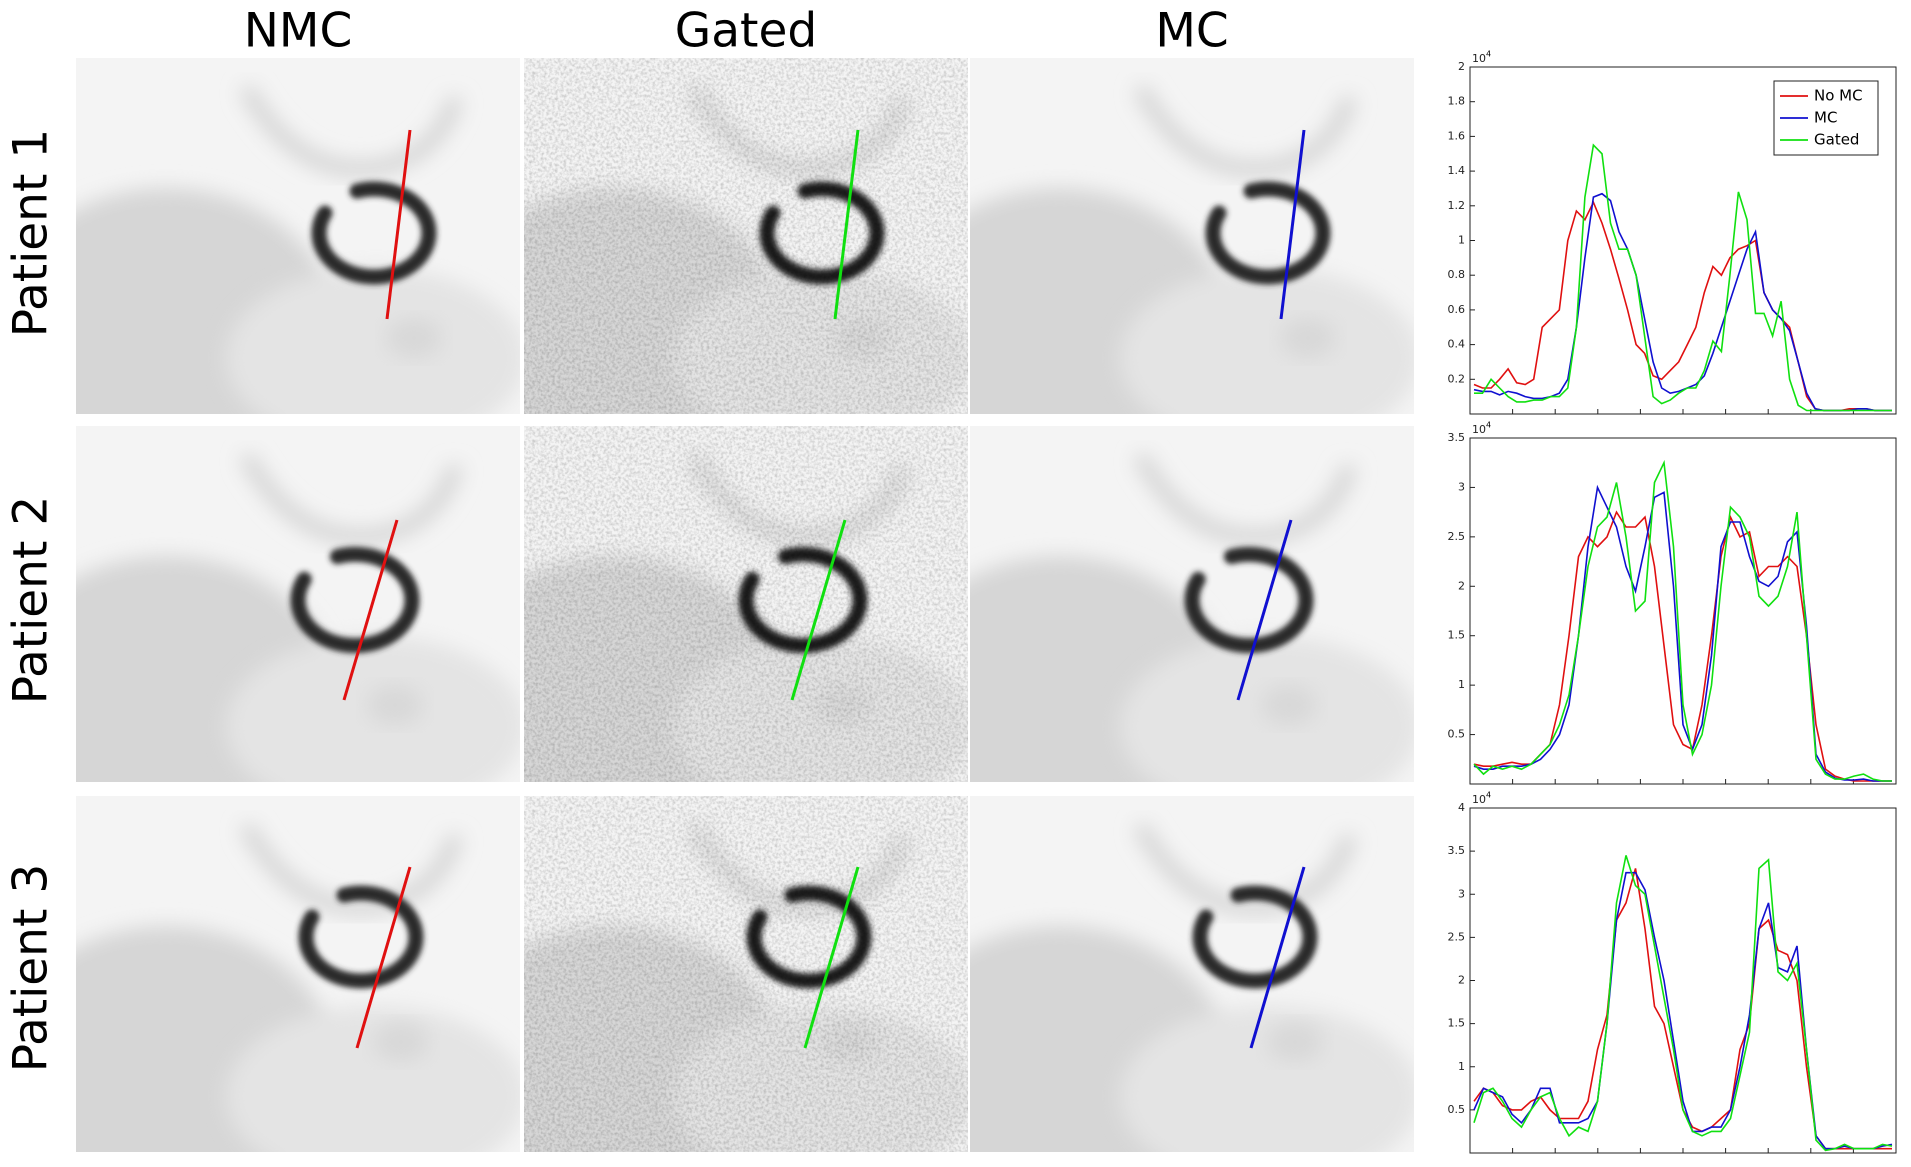 This screenshot has height=1167, width=1911. What do you see at coordinates (1457, 274) in the screenshot?
I see `y-tick-label: 0.8` at bounding box center [1457, 274].